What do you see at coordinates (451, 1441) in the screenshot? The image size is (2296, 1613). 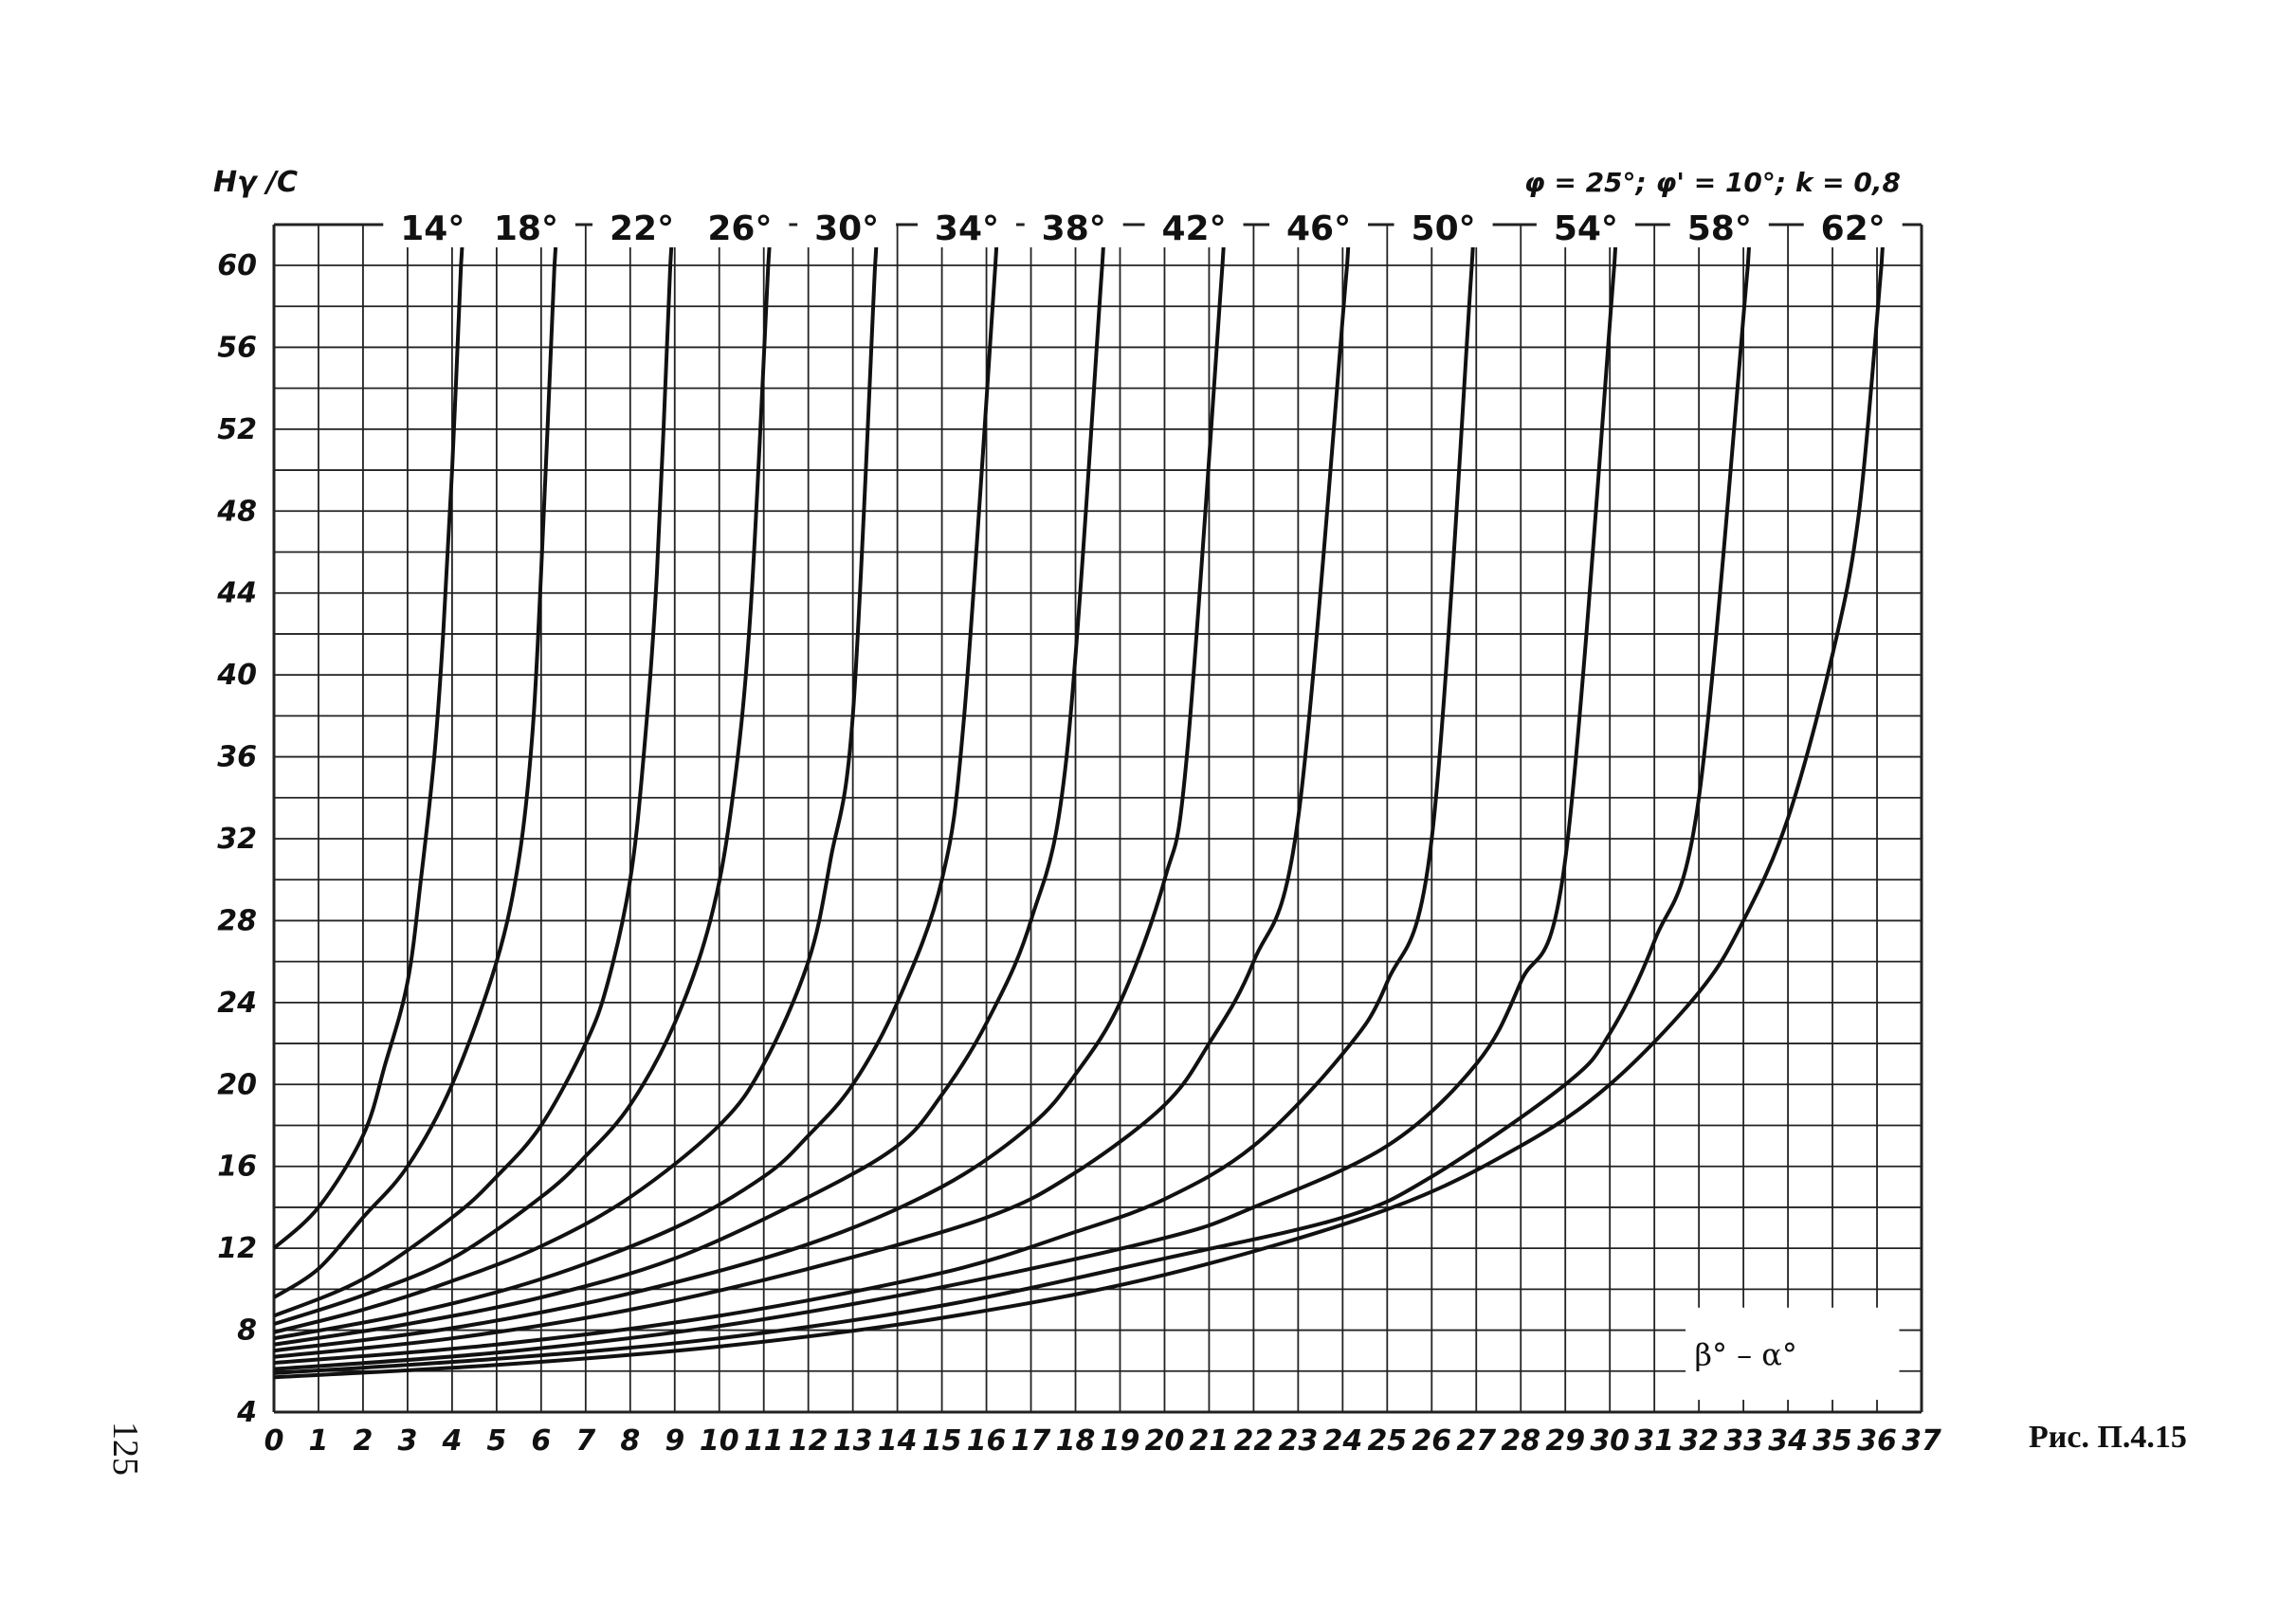 I see `x-tick-label: 4` at bounding box center [451, 1441].